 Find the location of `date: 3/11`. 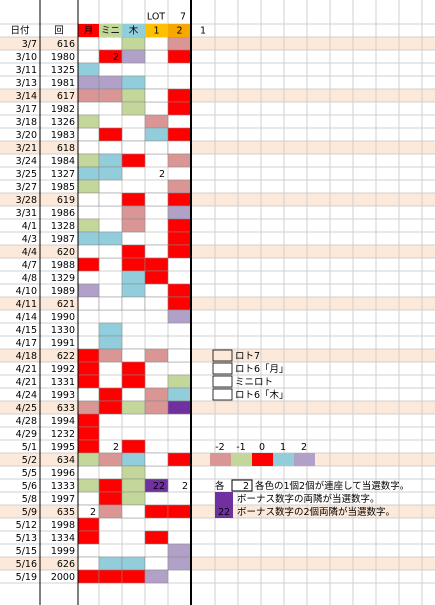

date: 3/11 is located at coordinates (26, 70).